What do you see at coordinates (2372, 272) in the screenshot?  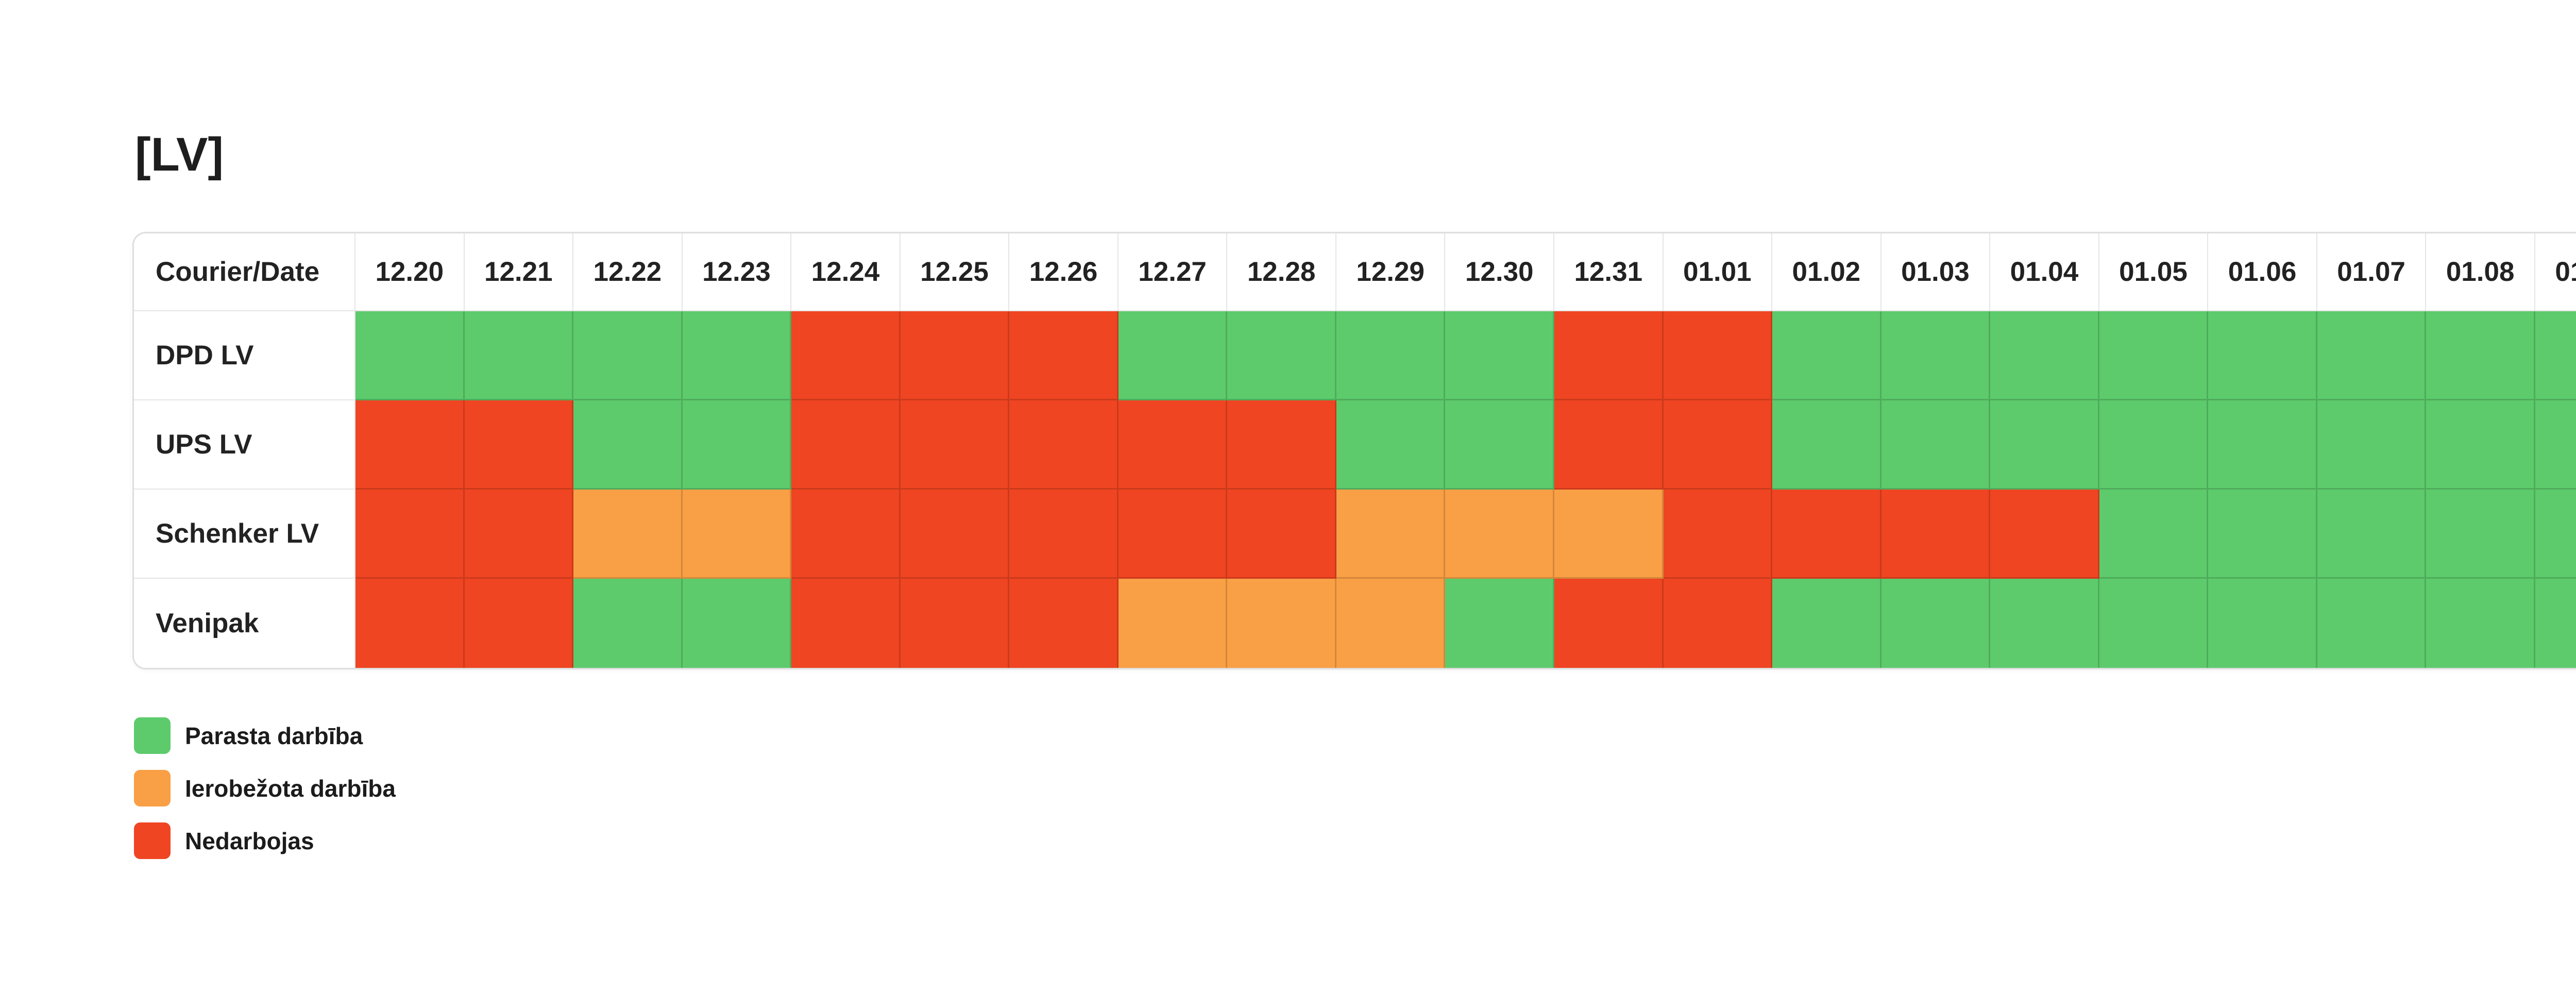 I see `date-header-cell: 01.07` at bounding box center [2372, 272].